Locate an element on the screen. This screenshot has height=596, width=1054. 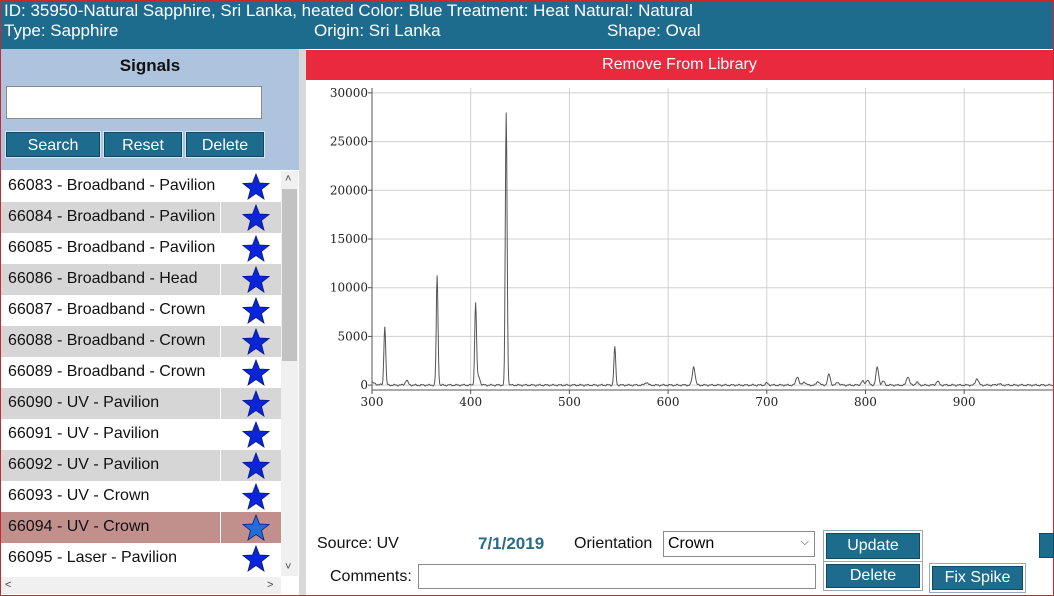
comments-label: Comments: is located at coordinates (371, 576).